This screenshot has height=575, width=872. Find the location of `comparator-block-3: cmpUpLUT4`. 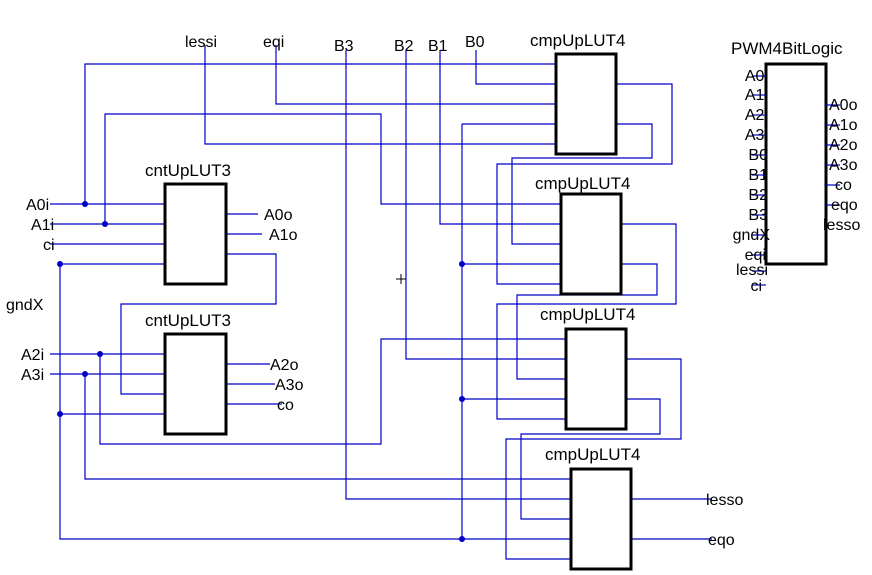

comparator-block-3: cmpUpLUT4 is located at coordinates (587, 368).